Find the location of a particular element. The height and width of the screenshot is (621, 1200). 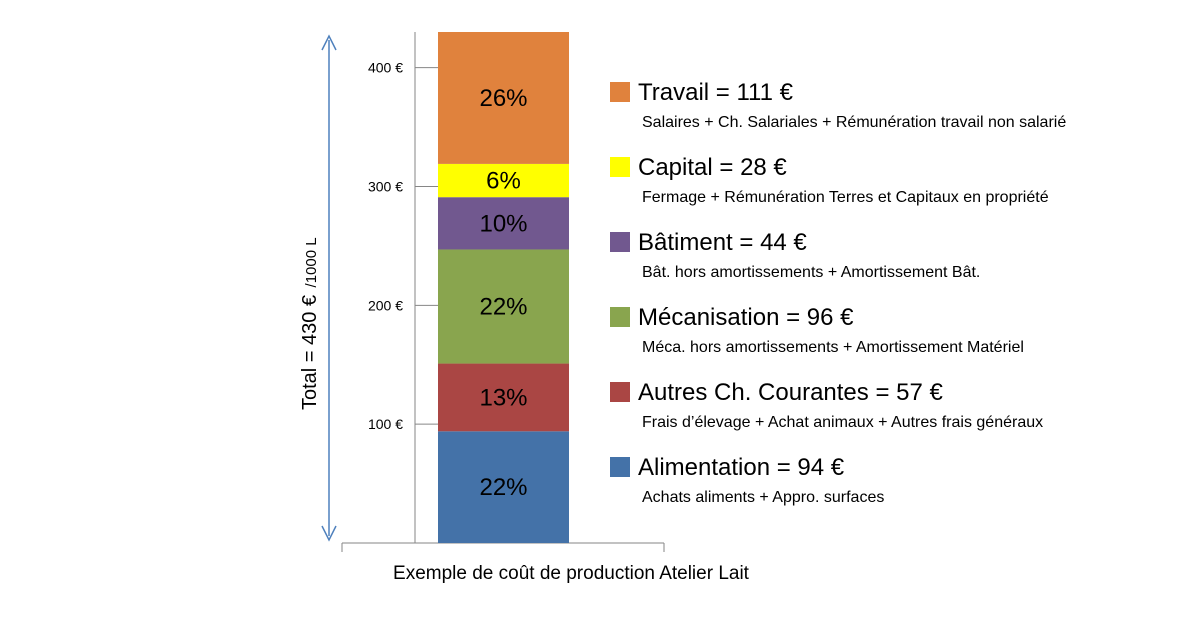

legend-series-value: = 28 € is located at coordinates (750, 167).